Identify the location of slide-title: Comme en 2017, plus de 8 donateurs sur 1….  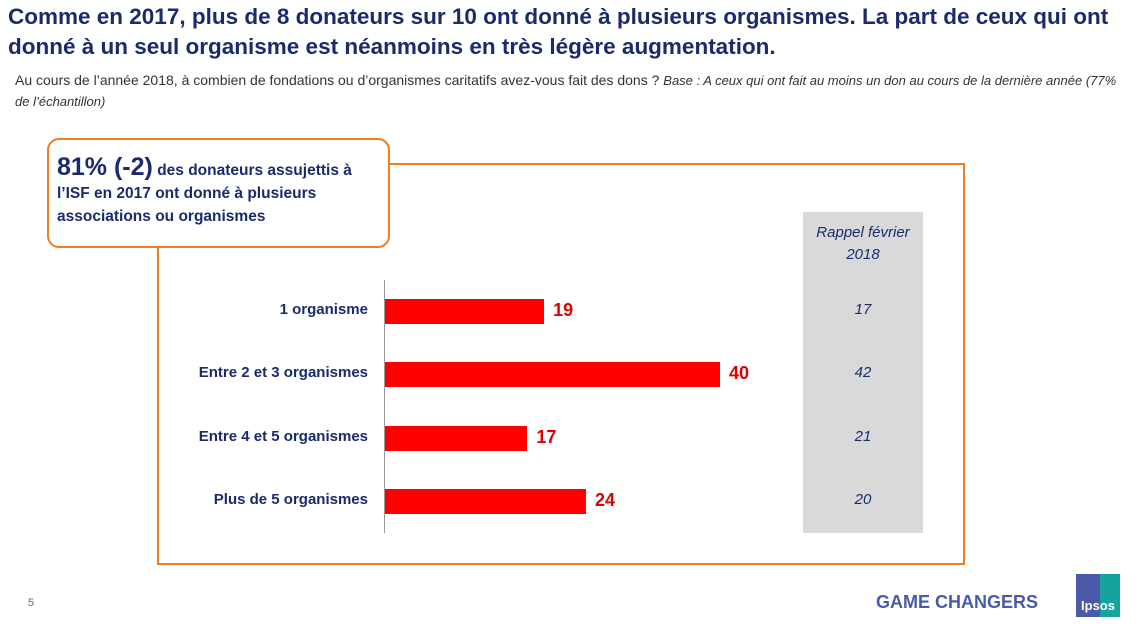
(558, 31).